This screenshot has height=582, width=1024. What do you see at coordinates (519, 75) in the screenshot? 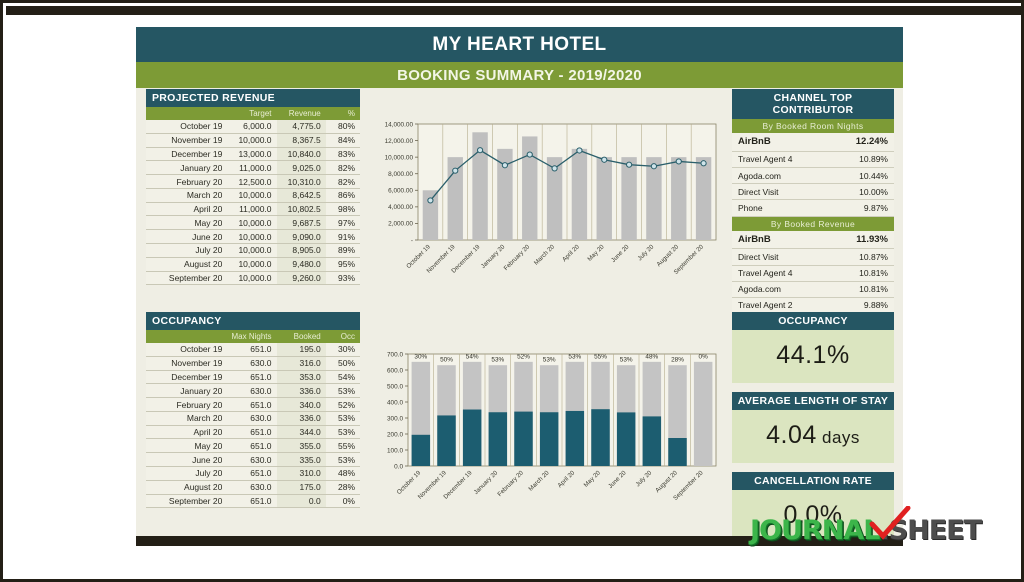
I see `page-subtitle: BOOKING SUMMARY - 2019/2020` at bounding box center [519, 75].